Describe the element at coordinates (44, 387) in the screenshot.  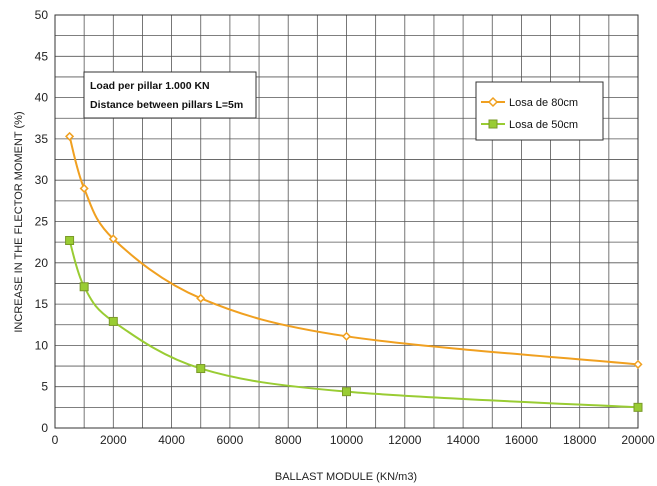
I see `y-tick-label: 5` at that location.